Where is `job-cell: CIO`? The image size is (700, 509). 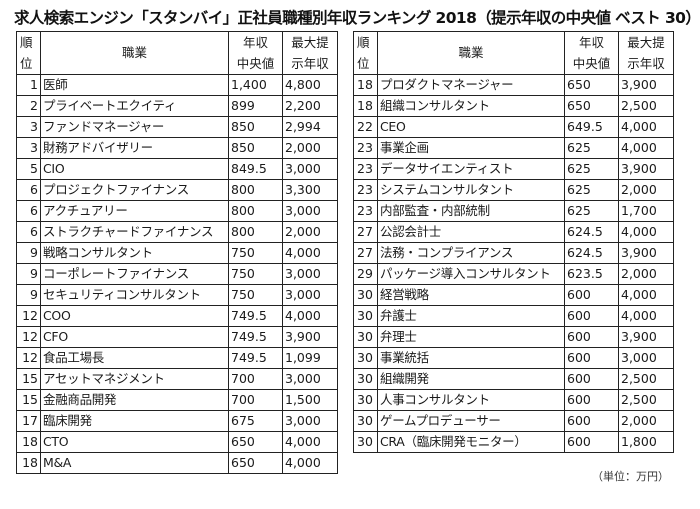
job-cell: CIO is located at coordinates (134, 169).